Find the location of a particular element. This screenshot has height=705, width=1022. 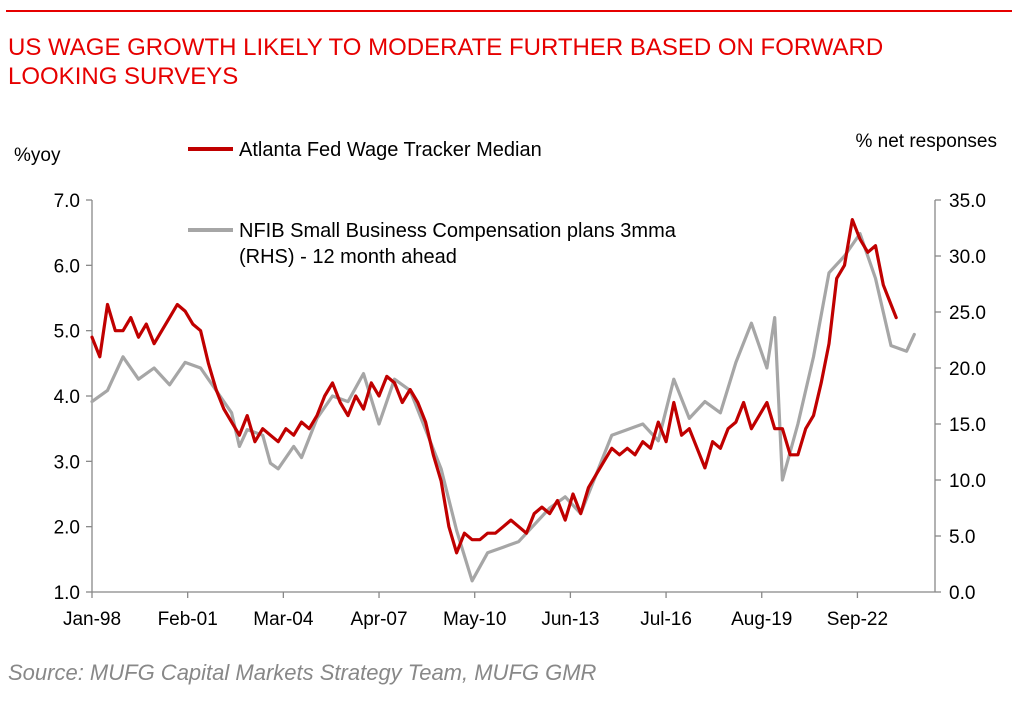

x-tick-label: Aug-19 is located at coordinates (761, 619).